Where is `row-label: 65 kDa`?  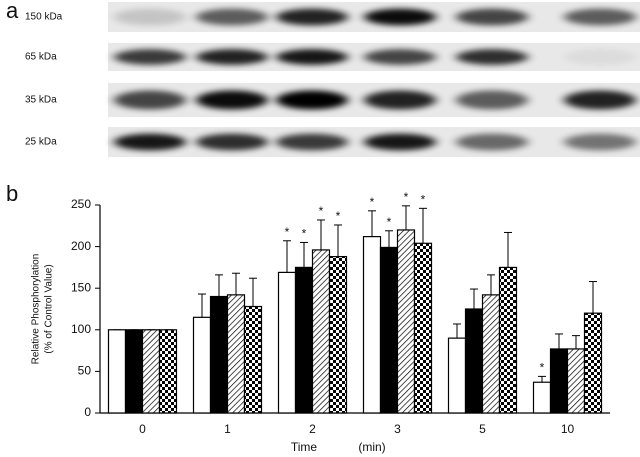
row-label: 65 kDa is located at coordinates (41, 57).